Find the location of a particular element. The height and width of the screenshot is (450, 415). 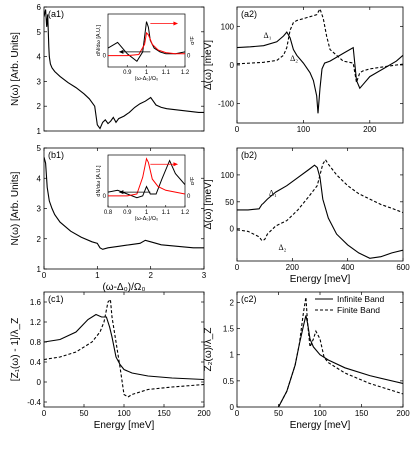

x-axis-label: Energy [meV] is located at coordinates (320, 279).